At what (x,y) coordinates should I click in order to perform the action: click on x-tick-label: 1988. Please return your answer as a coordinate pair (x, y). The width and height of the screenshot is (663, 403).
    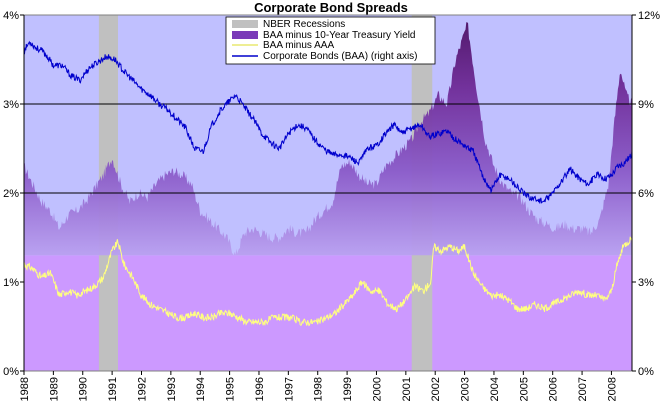
    Looking at the image, I should click on (25, 389).